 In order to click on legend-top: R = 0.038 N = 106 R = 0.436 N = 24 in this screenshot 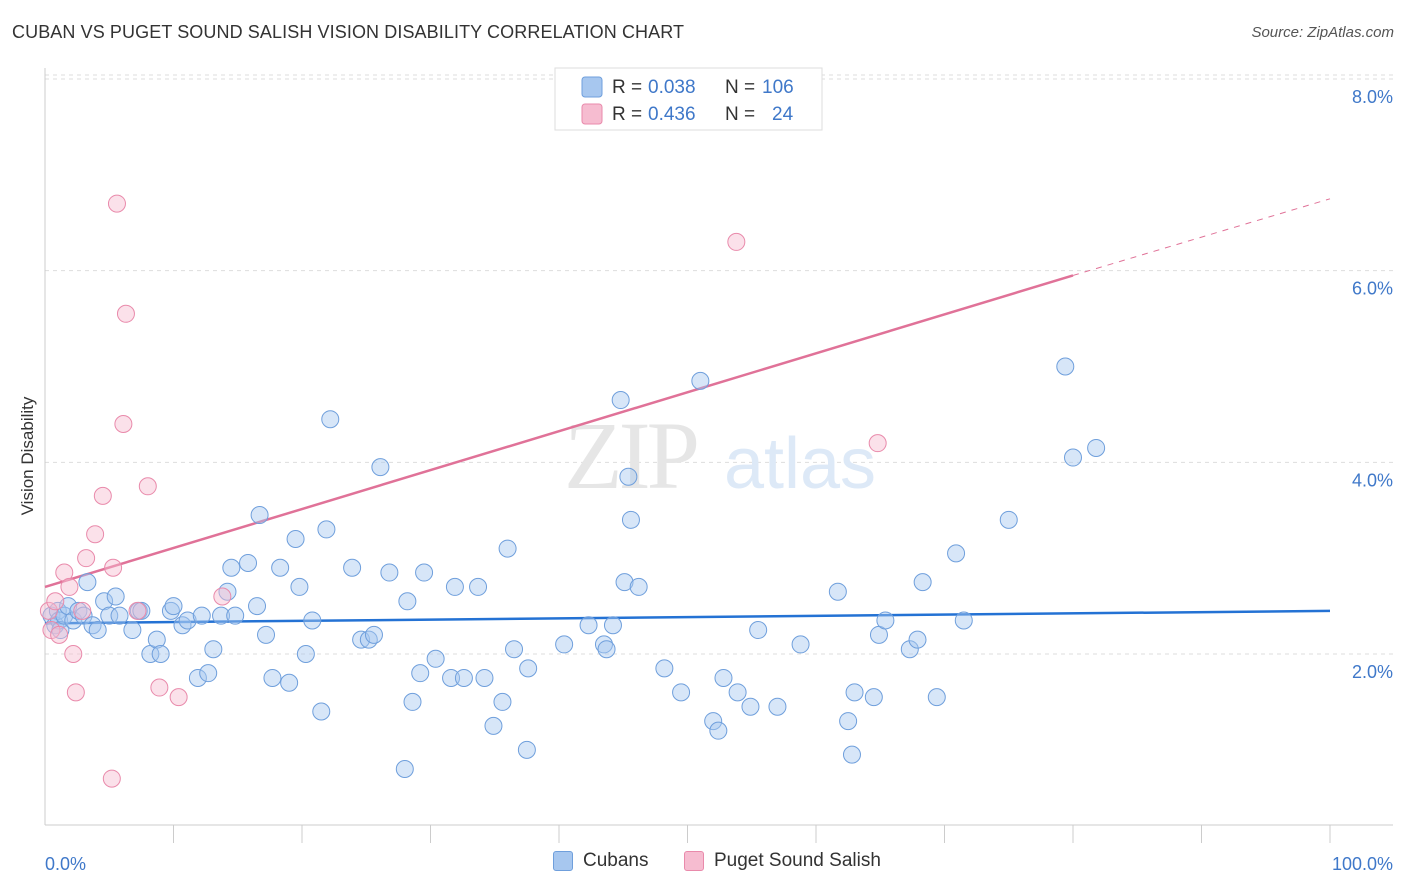, I will do `click(688, 99)`.